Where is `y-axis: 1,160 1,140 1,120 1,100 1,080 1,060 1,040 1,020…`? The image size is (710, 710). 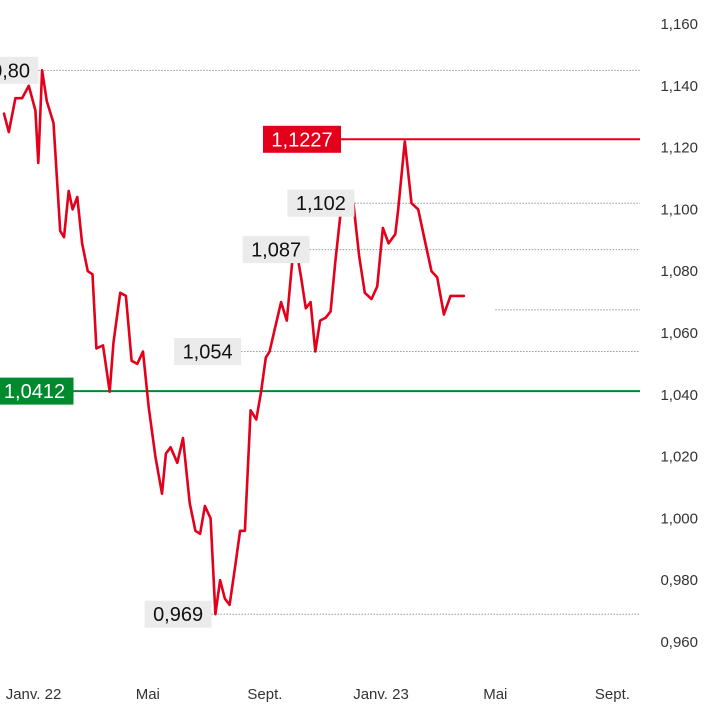 y-axis: 1,160 1,140 1,120 1,100 1,080 1,060 1,040 1,020… is located at coordinates (679, 333).